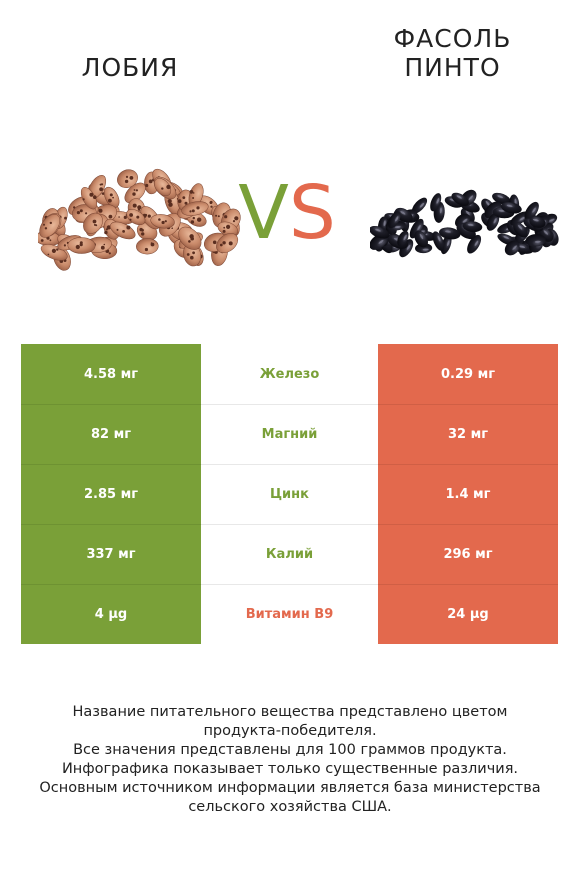 The width and height of the screenshot is (580, 874). Describe the element at coordinates (468, 614) in the screenshot. I see `right-value: 24 µg` at that location.